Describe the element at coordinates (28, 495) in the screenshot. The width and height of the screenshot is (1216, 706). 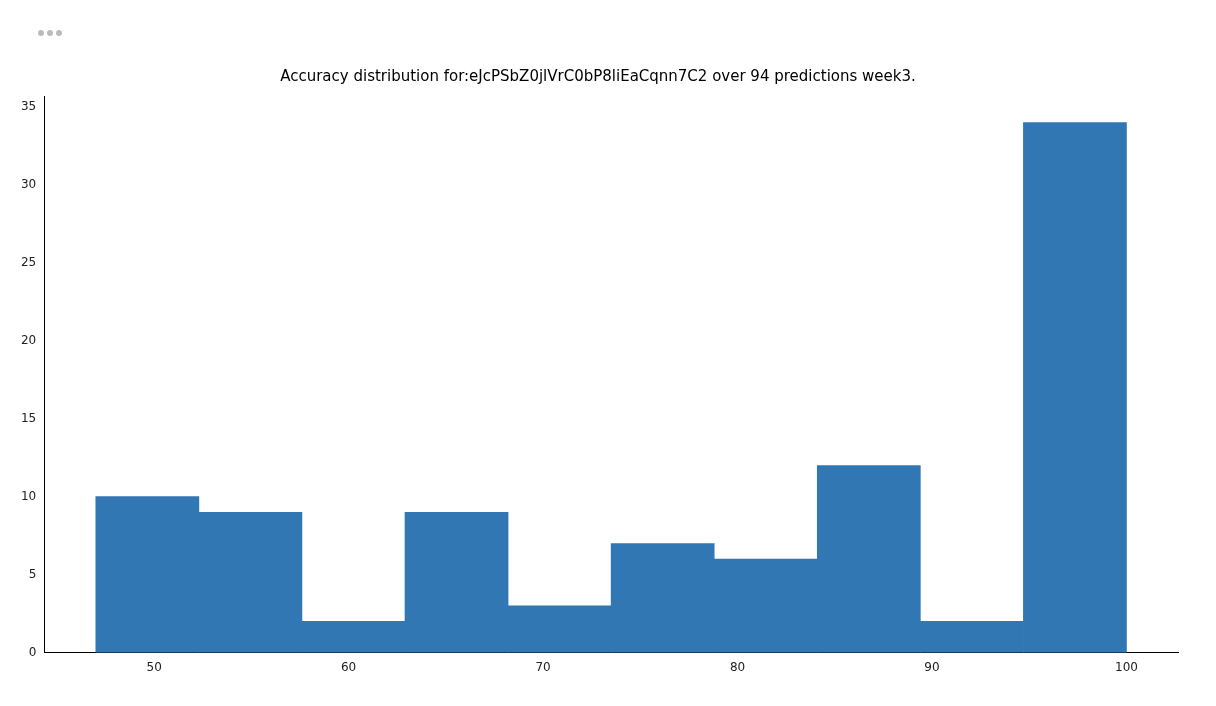
I see `y-tick-label: 10` at that location.